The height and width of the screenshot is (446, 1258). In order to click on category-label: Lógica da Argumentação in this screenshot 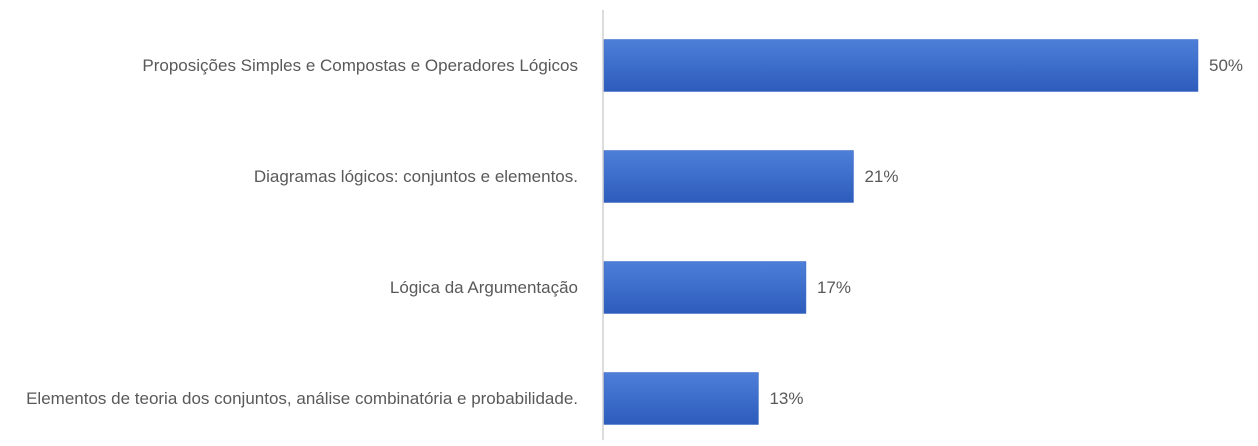, I will do `click(483, 287)`.